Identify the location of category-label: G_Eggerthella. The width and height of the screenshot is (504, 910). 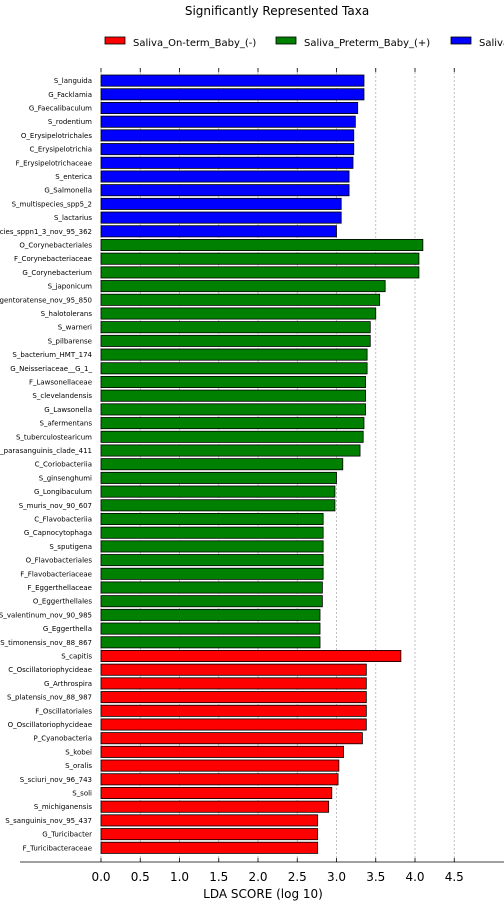
(67, 629).